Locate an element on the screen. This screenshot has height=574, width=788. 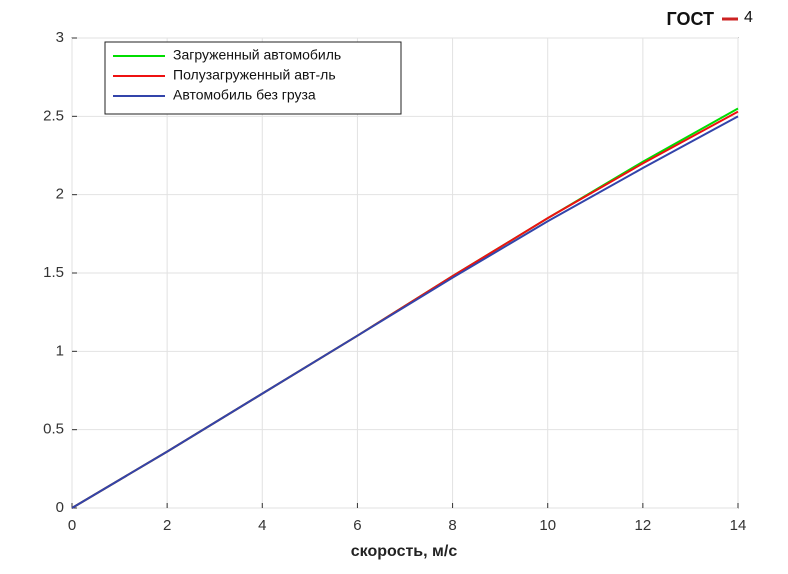
x-tick-label: 12 is located at coordinates (643, 525).